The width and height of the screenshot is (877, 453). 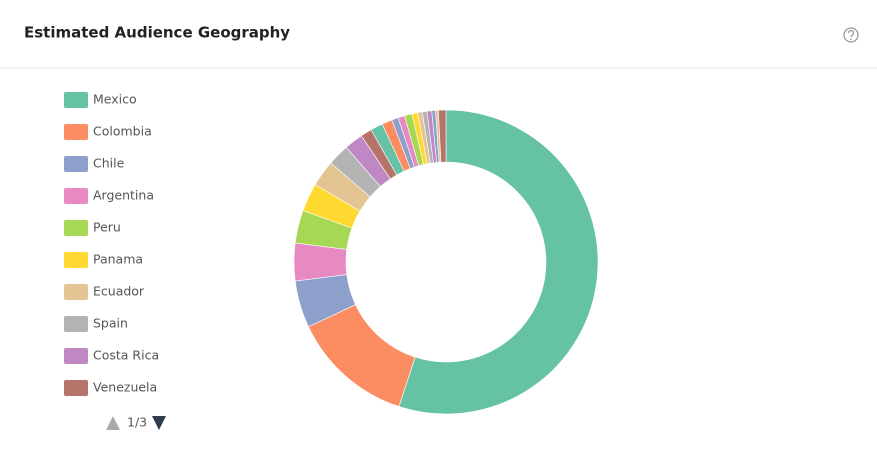 I want to click on page-indicator: 1/3, so click(x=137, y=422).